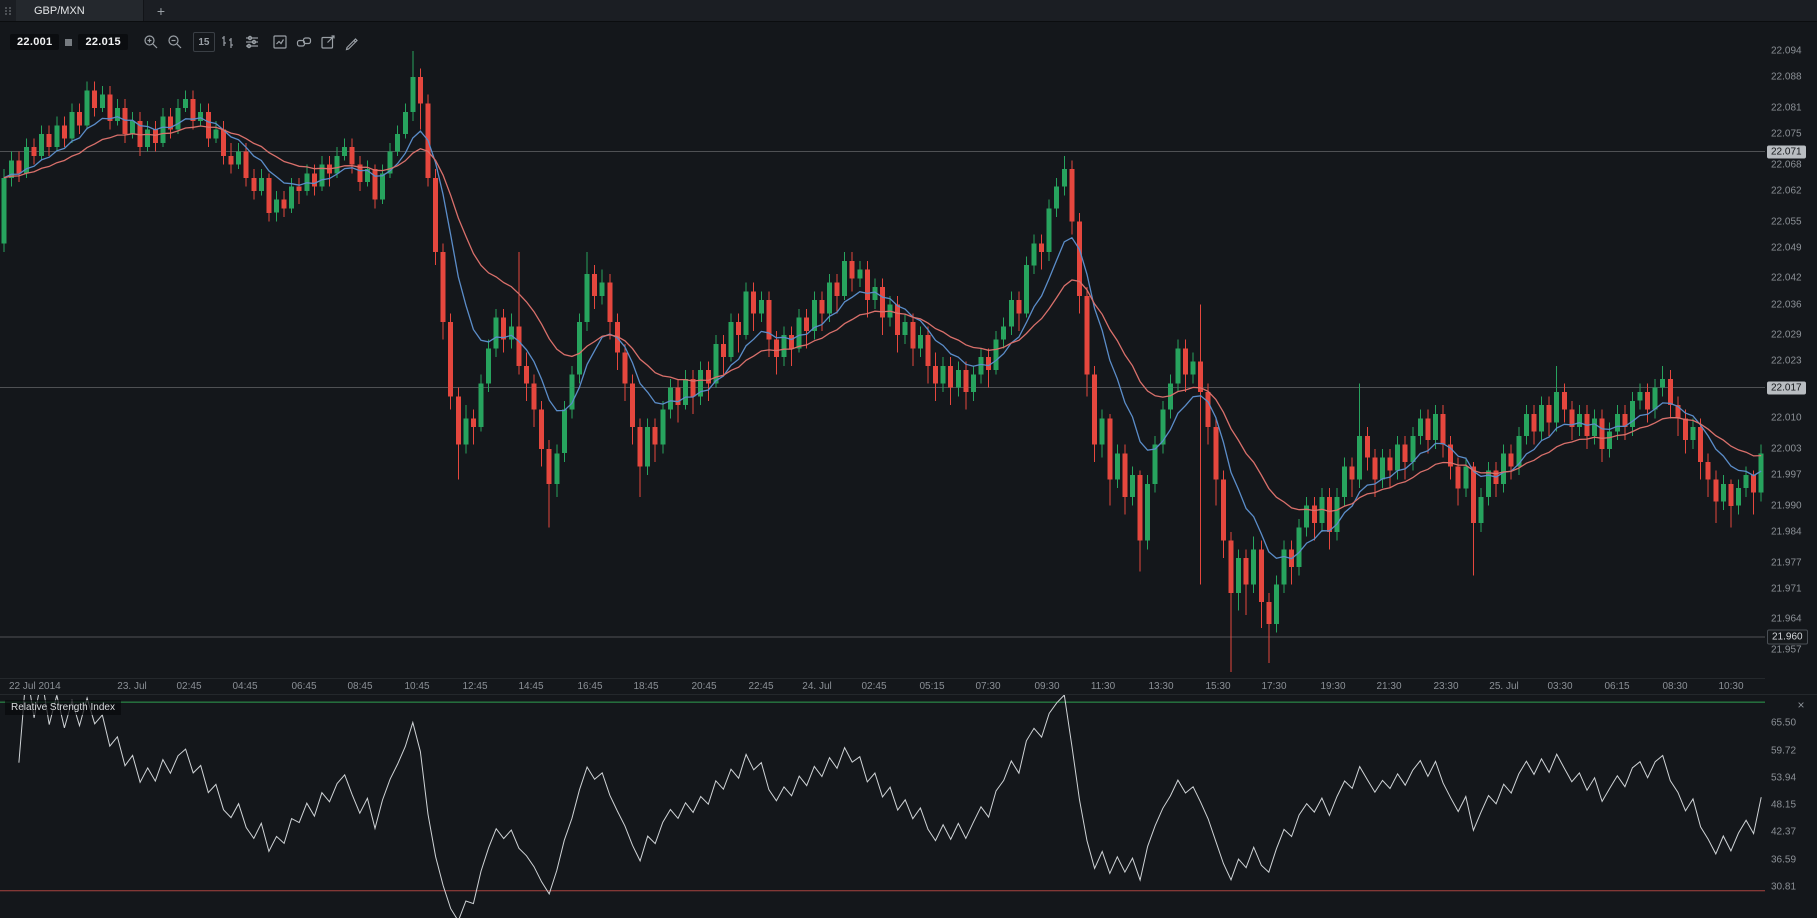  I want to click on window-handle-icon, so click(8, 10).